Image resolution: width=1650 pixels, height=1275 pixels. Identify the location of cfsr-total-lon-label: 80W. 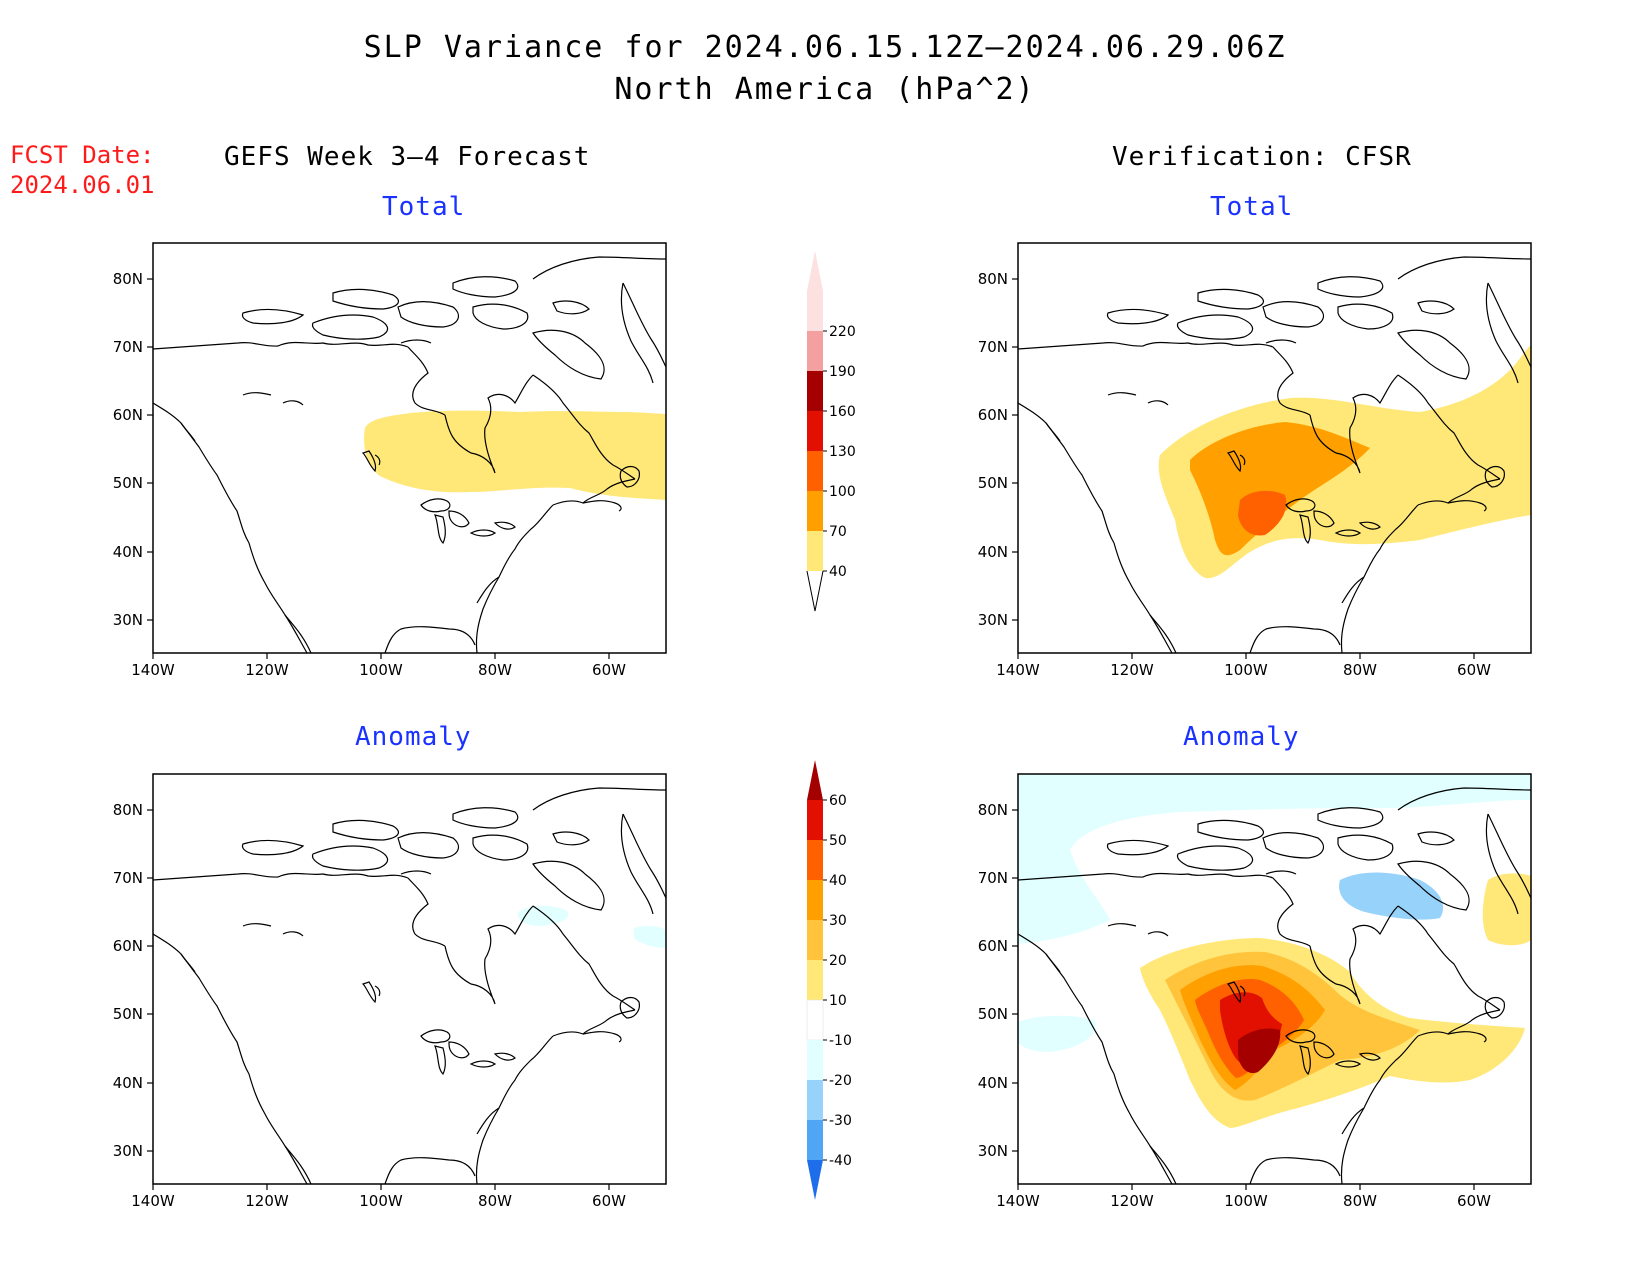
(1360, 670).